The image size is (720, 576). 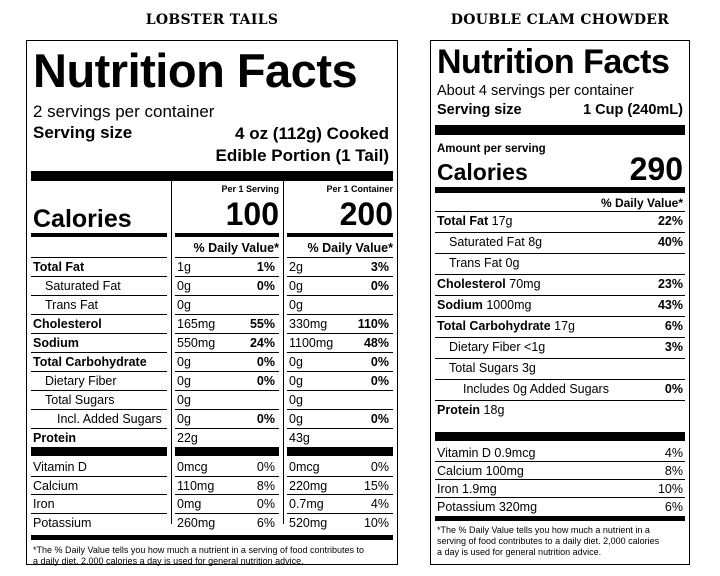 What do you see at coordinates (495, 242) in the screenshot?
I see `nutrient-row-label: Saturated Fat 8g` at bounding box center [495, 242].